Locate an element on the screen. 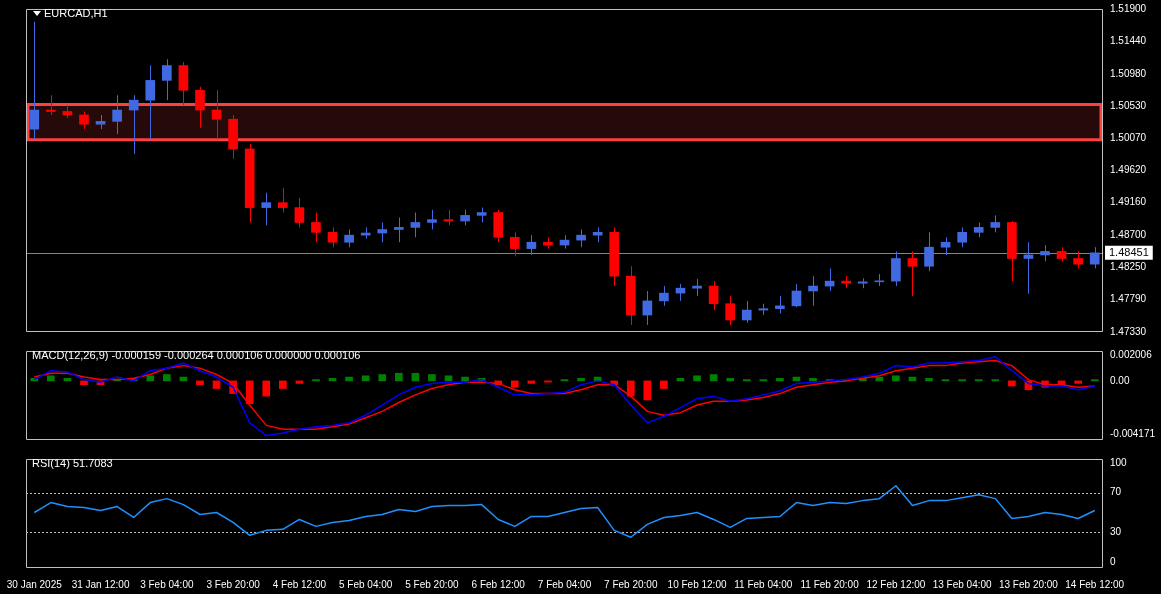 This screenshot has height=594, width=1161. y-tick-label: 1.50530 is located at coordinates (1128, 105).